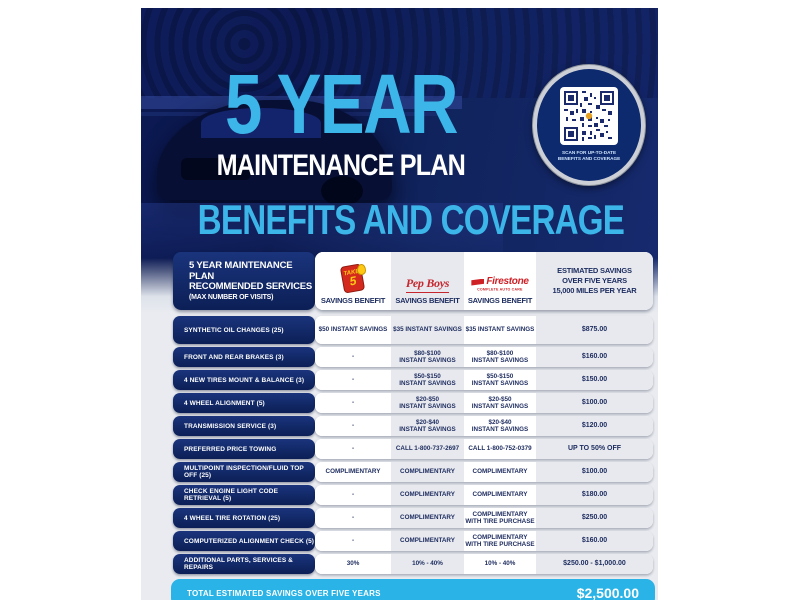 This screenshot has height=600, width=800. What do you see at coordinates (353, 564) in the screenshot?
I see `take5-value-cell: 30%` at bounding box center [353, 564].